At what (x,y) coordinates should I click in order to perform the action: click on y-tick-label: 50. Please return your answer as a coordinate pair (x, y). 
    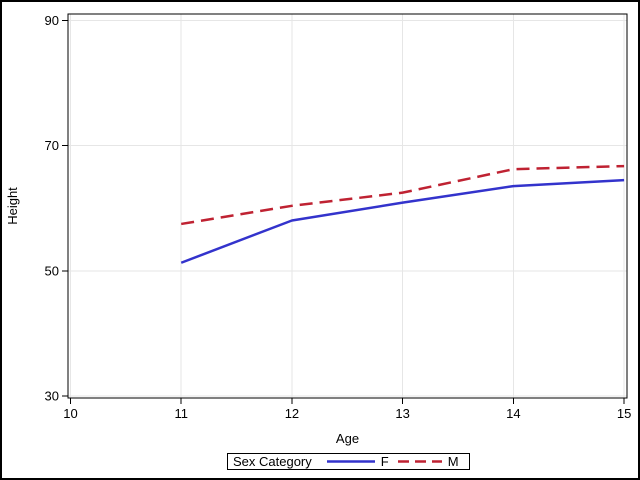
    Looking at the image, I should click on (52, 270).